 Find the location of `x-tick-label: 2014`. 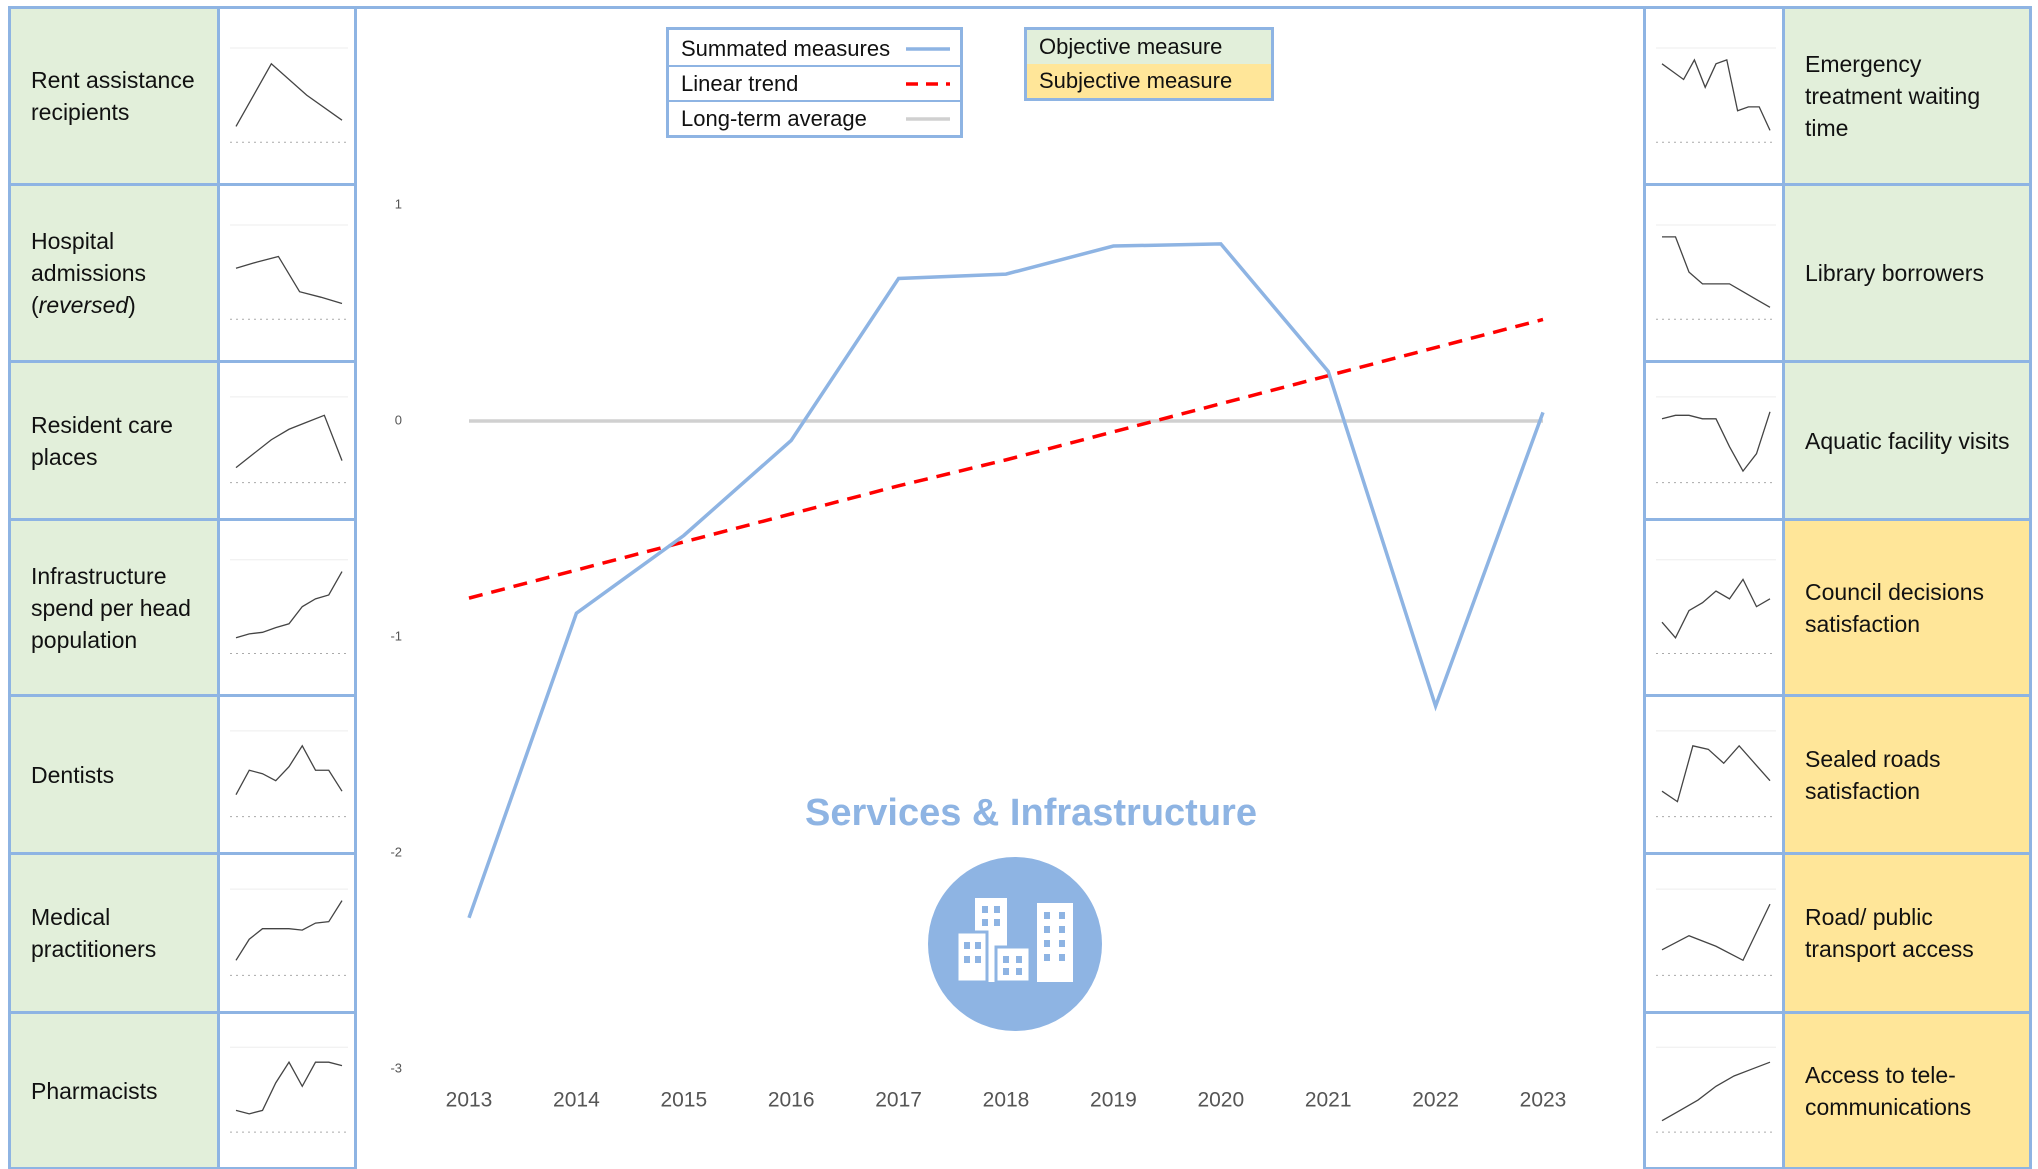

x-tick-label: 2014 is located at coordinates (576, 1100).